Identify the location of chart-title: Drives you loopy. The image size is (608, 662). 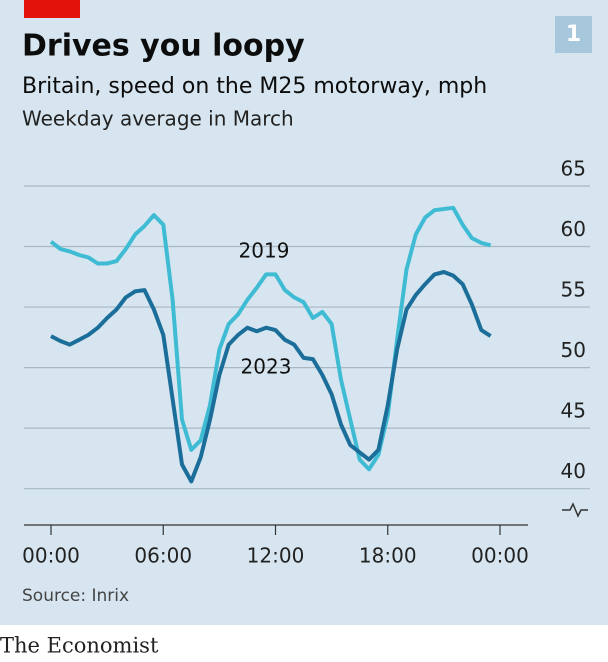
(163, 46).